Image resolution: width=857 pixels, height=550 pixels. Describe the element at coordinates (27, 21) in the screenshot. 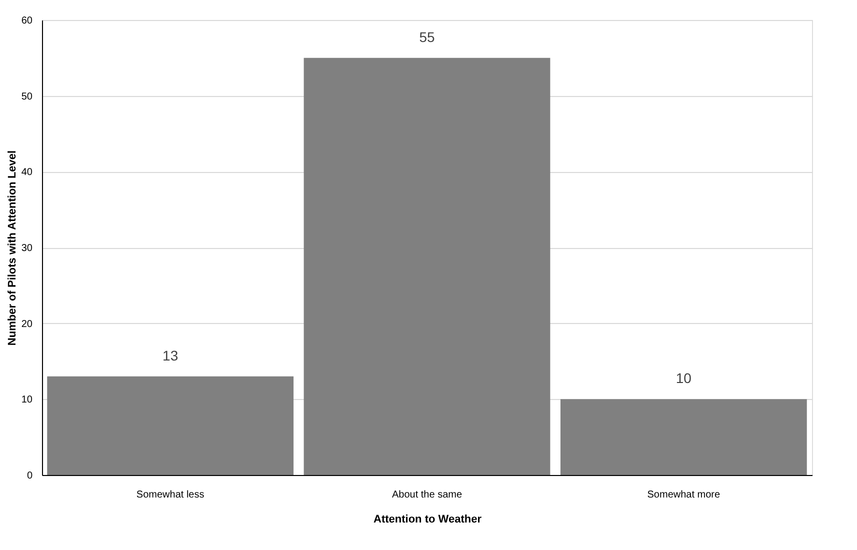

I see `y-tick-label: 60` at that location.